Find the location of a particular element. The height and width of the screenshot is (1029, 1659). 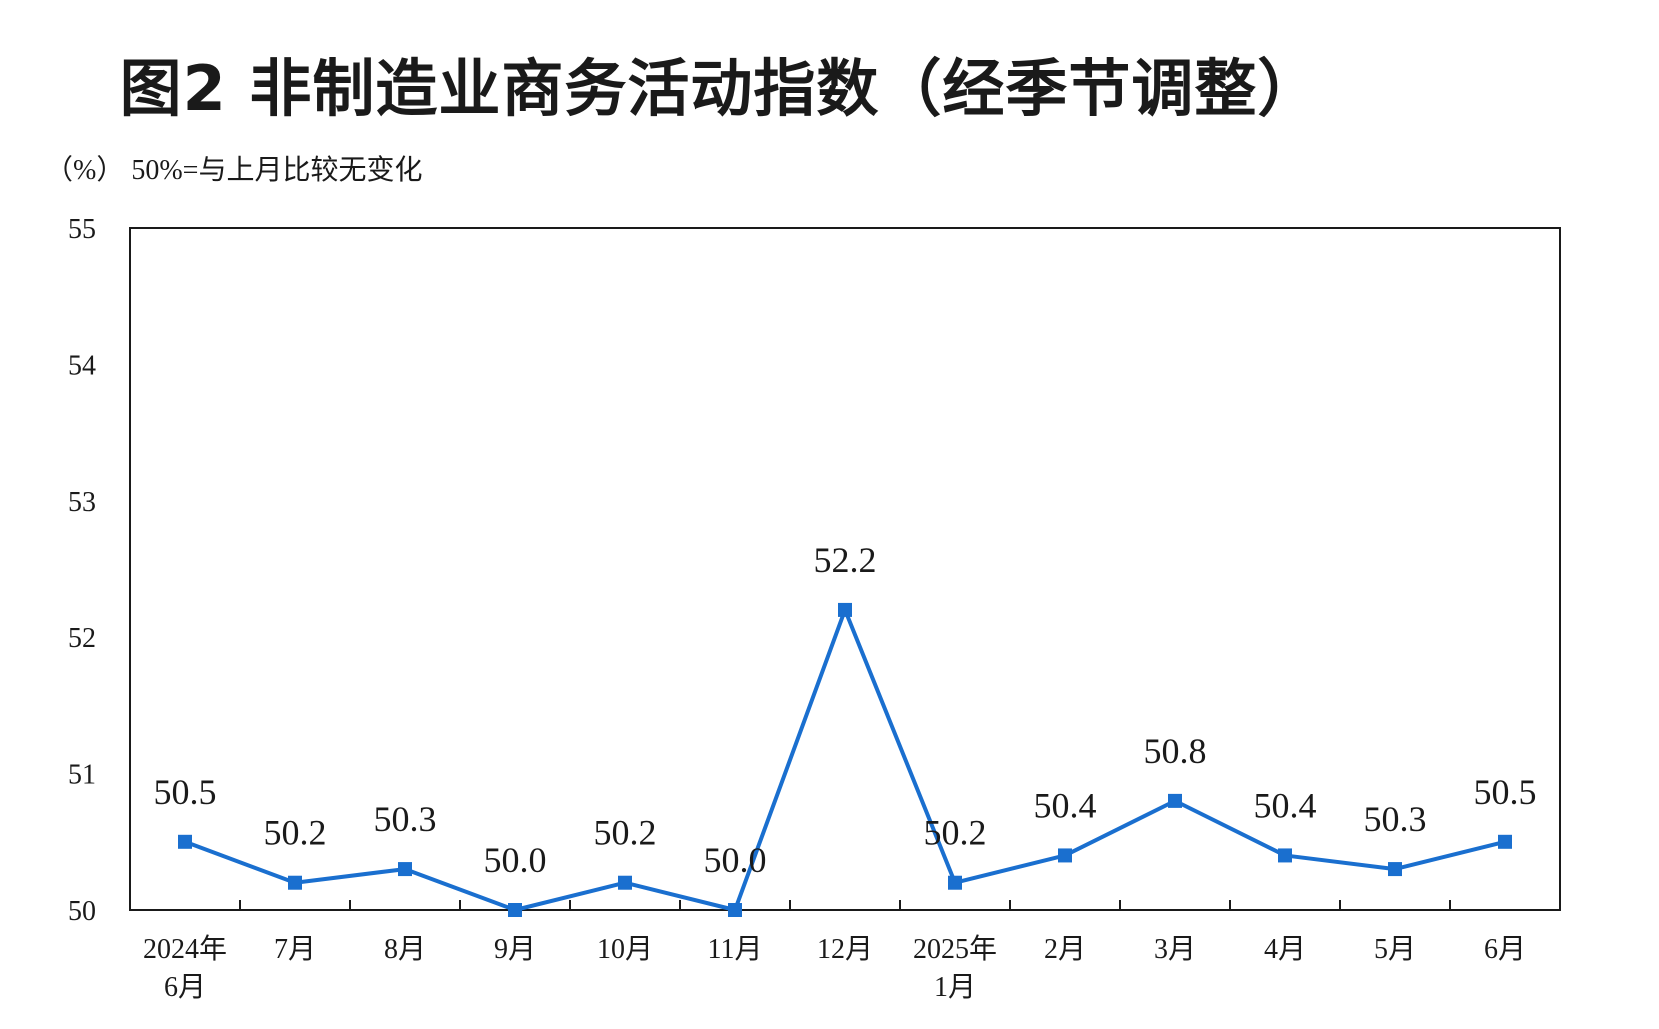

y-tick-label: 53 is located at coordinates (82, 502).